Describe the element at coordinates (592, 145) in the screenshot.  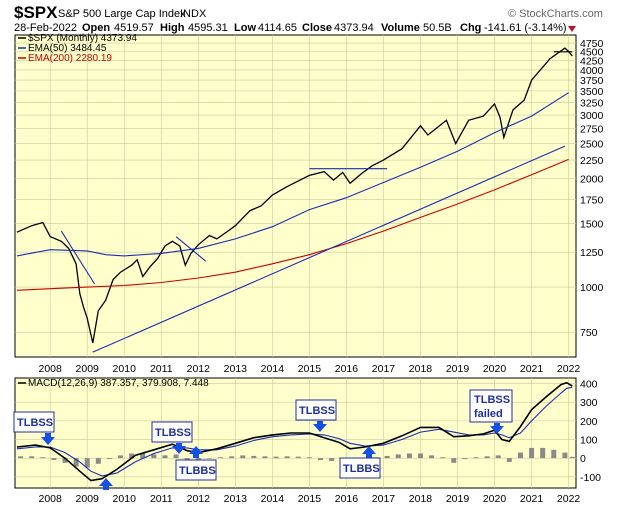
I see `price-y-tick: 2500` at that location.